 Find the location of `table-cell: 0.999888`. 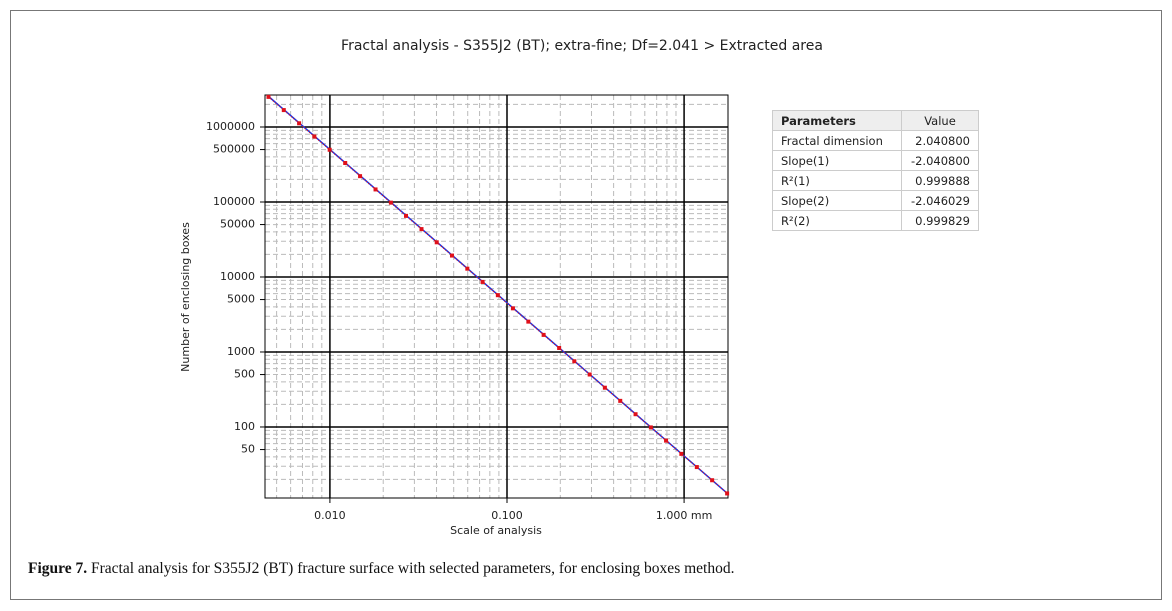

table-cell: 0.999888 is located at coordinates (940, 180).